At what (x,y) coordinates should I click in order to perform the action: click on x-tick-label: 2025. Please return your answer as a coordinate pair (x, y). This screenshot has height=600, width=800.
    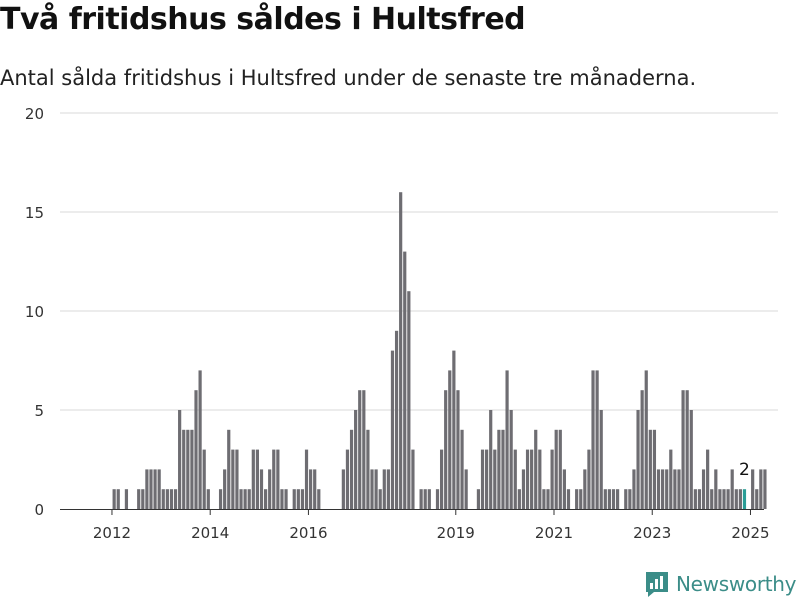
    Looking at the image, I should click on (750, 533).